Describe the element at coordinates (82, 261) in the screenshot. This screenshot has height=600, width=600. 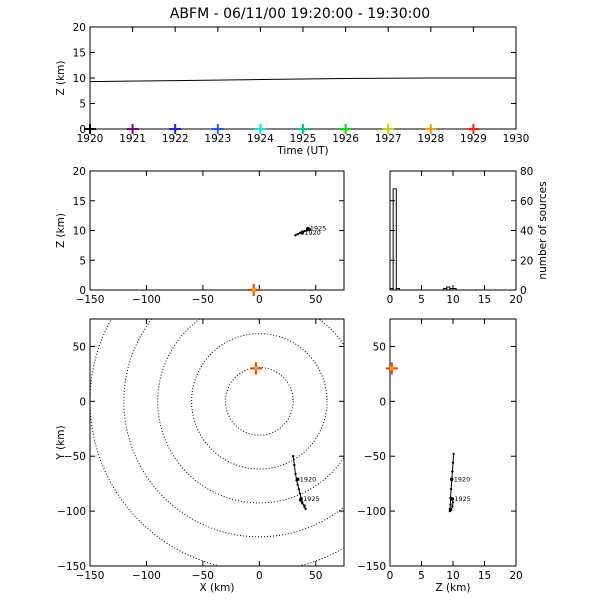
I see `y-tick-label: 5` at that location.